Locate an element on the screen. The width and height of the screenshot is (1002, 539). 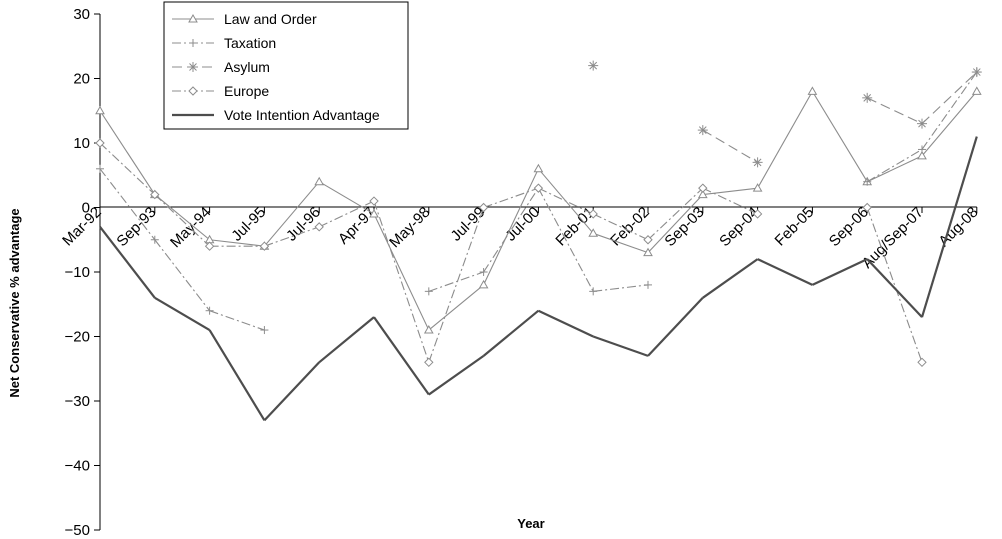
y-tick-label: 0 is located at coordinates (86, 208).